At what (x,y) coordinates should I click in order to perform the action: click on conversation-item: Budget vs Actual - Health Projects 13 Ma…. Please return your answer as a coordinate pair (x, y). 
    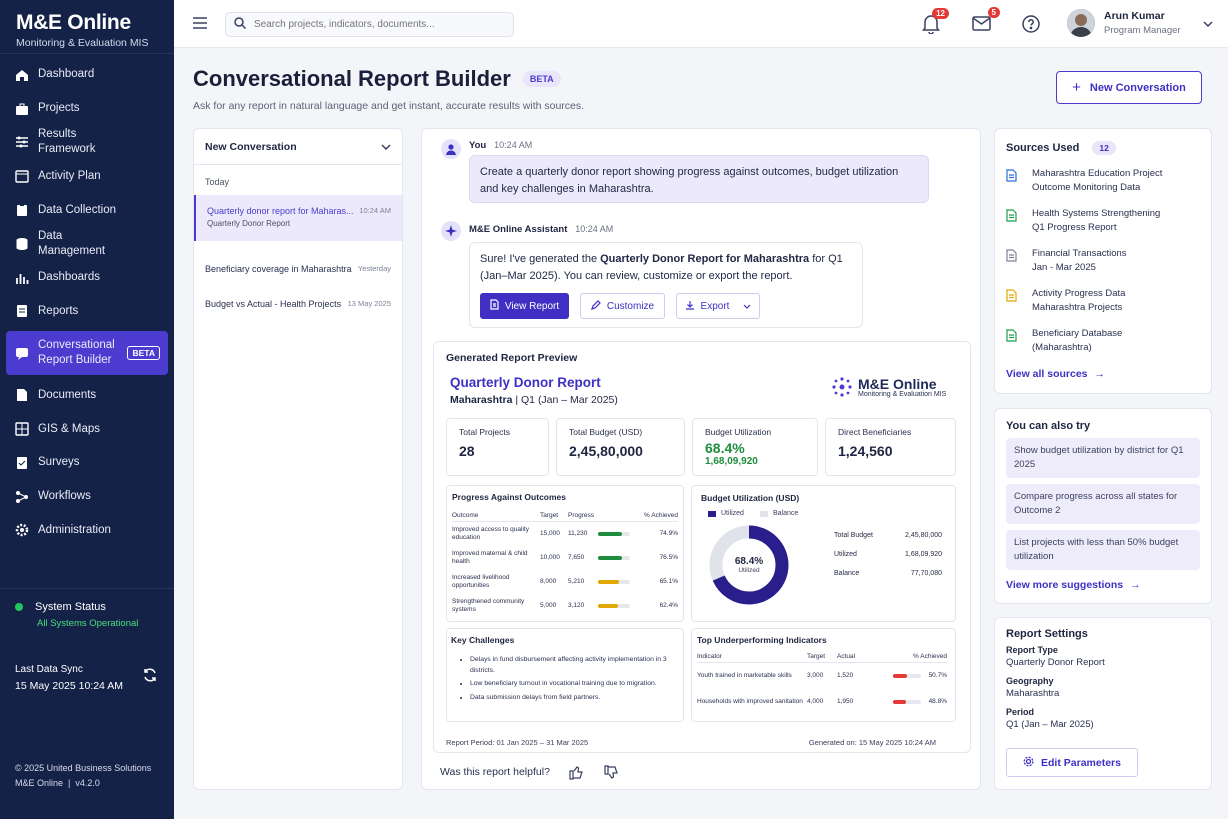
    Looking at the image, I should click on (298, 303).